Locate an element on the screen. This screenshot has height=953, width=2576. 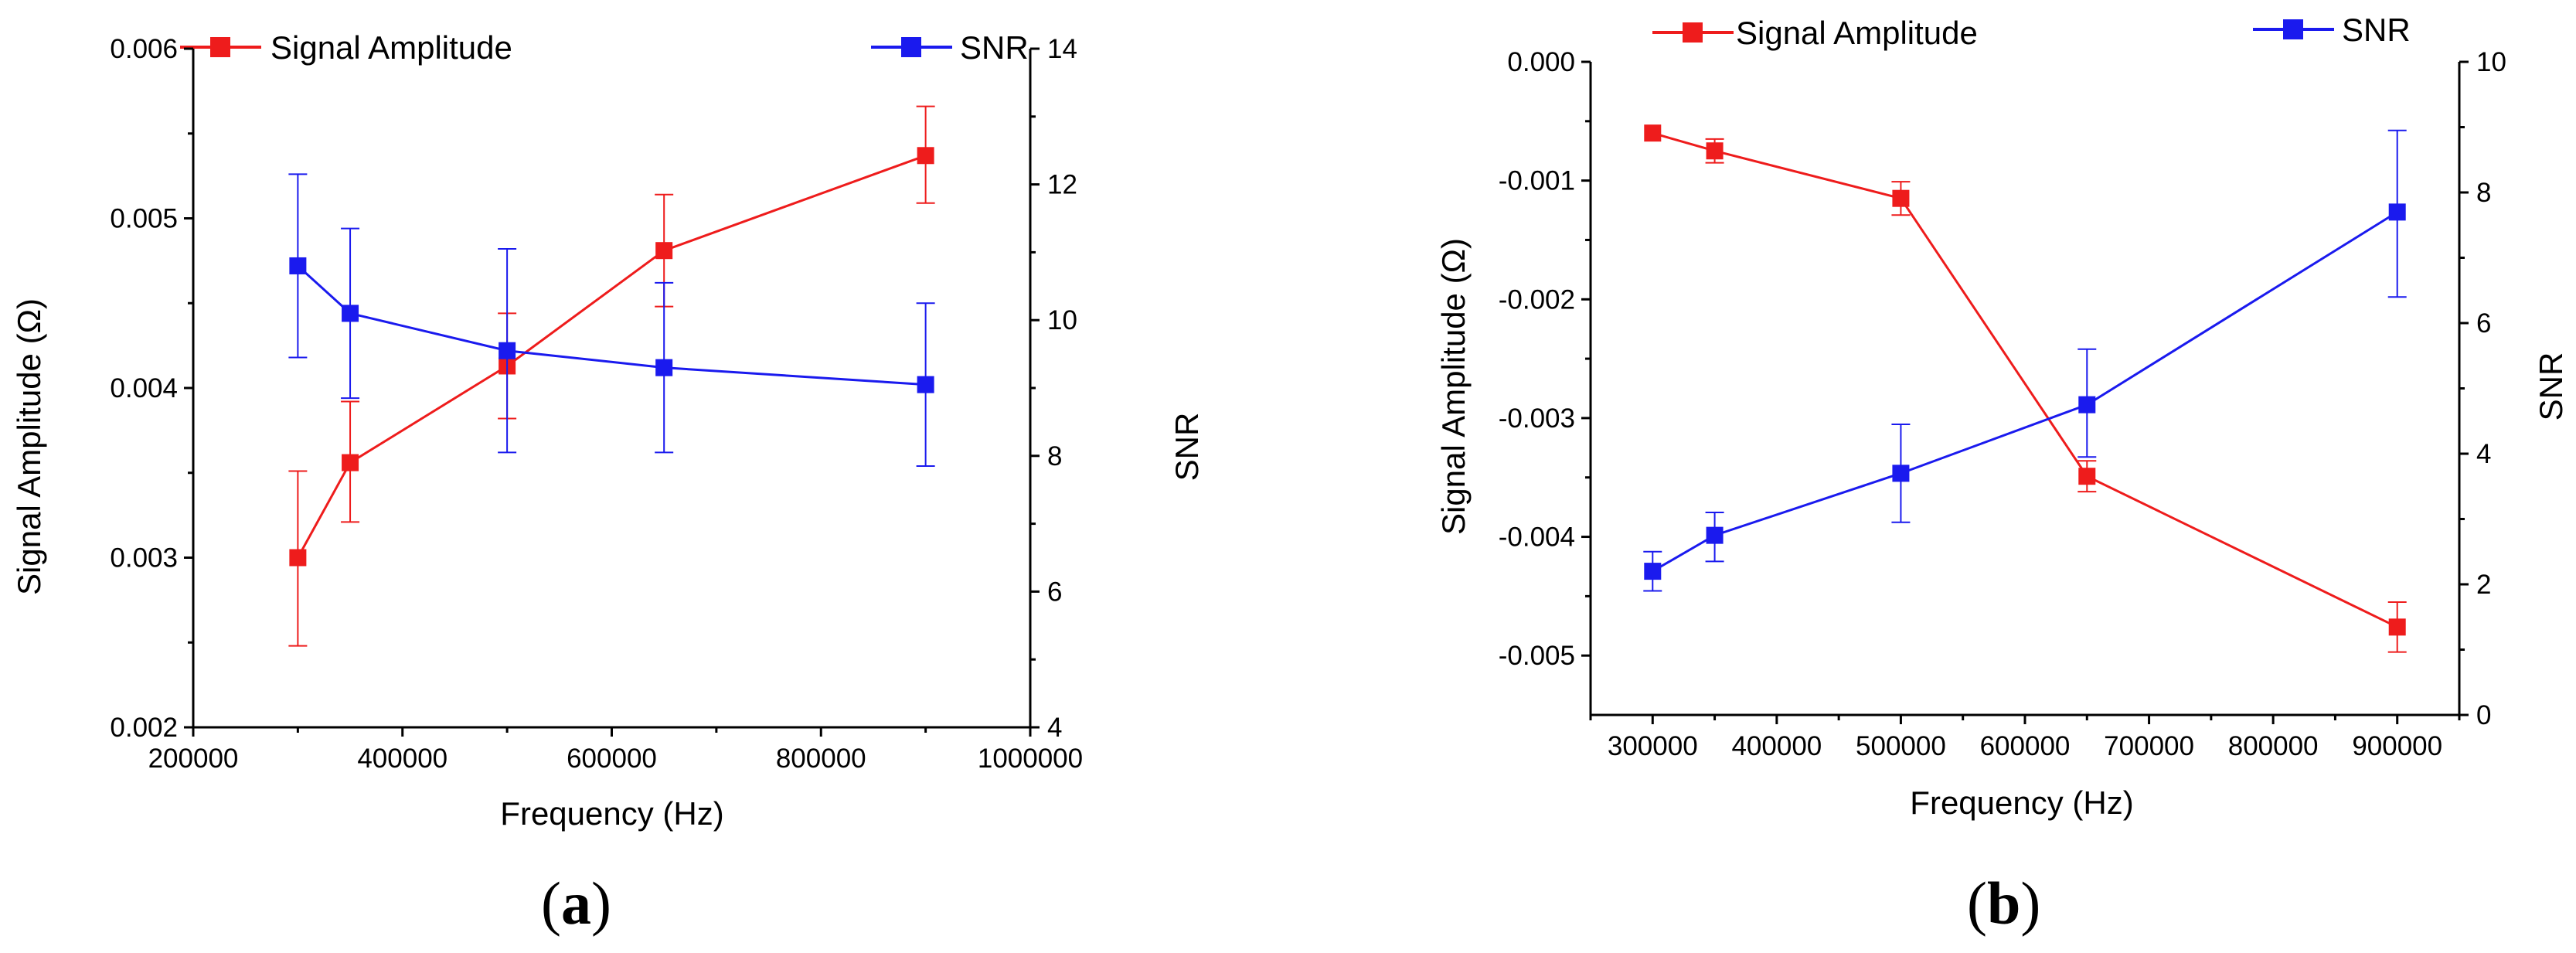
panel-label-a: (a) is located at coordinates (576, 903).